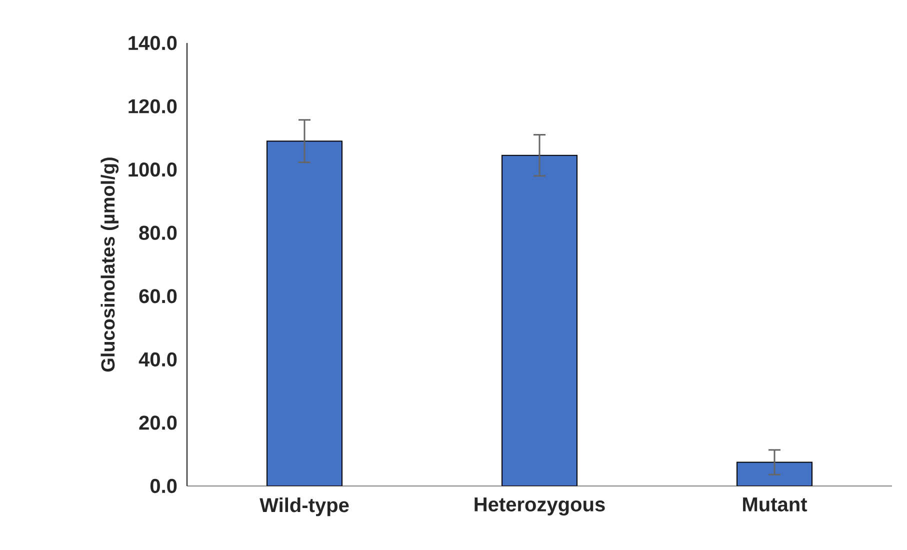  Describe the element at coordinates (152, 43) in the screenshot. I see `y-tick-label: 140.0` at that location.